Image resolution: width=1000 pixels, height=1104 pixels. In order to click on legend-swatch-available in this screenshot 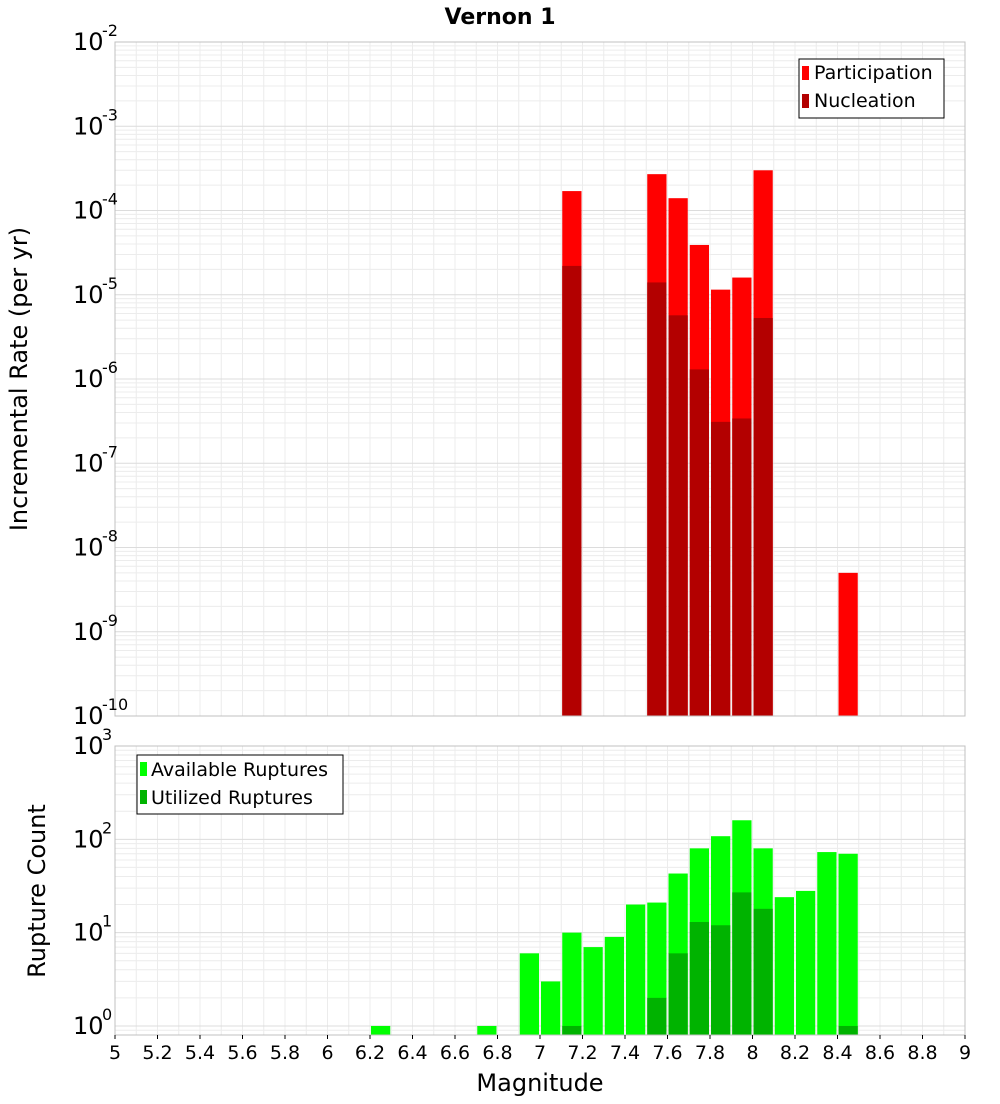, I will do `click(143, 769)`.